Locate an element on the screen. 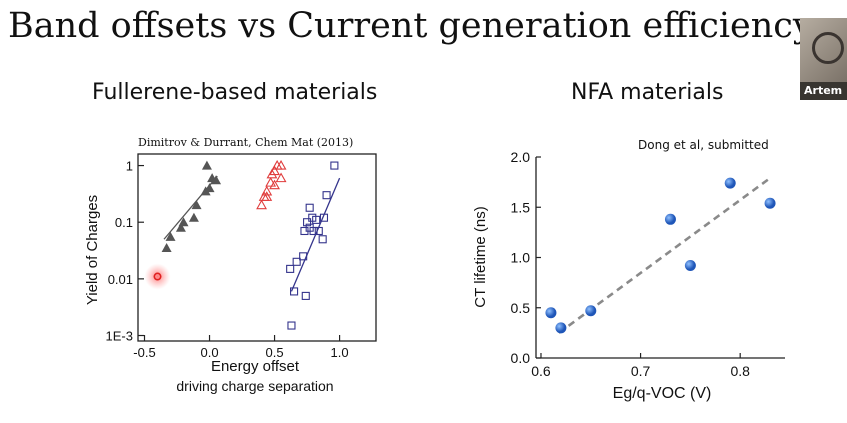  fan-icon is located at coordinates (828, 48).